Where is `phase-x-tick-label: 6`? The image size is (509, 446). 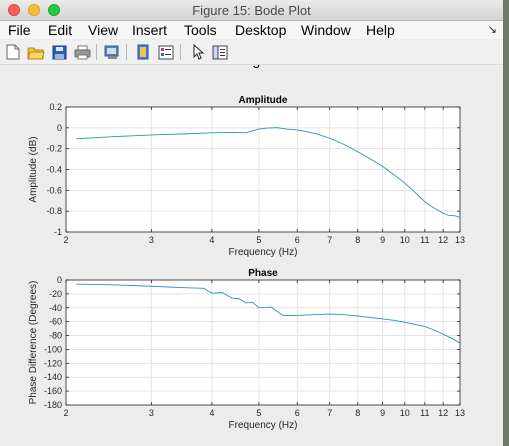
phase-x-tick-label: 6 is located at coordinates (297, 413).